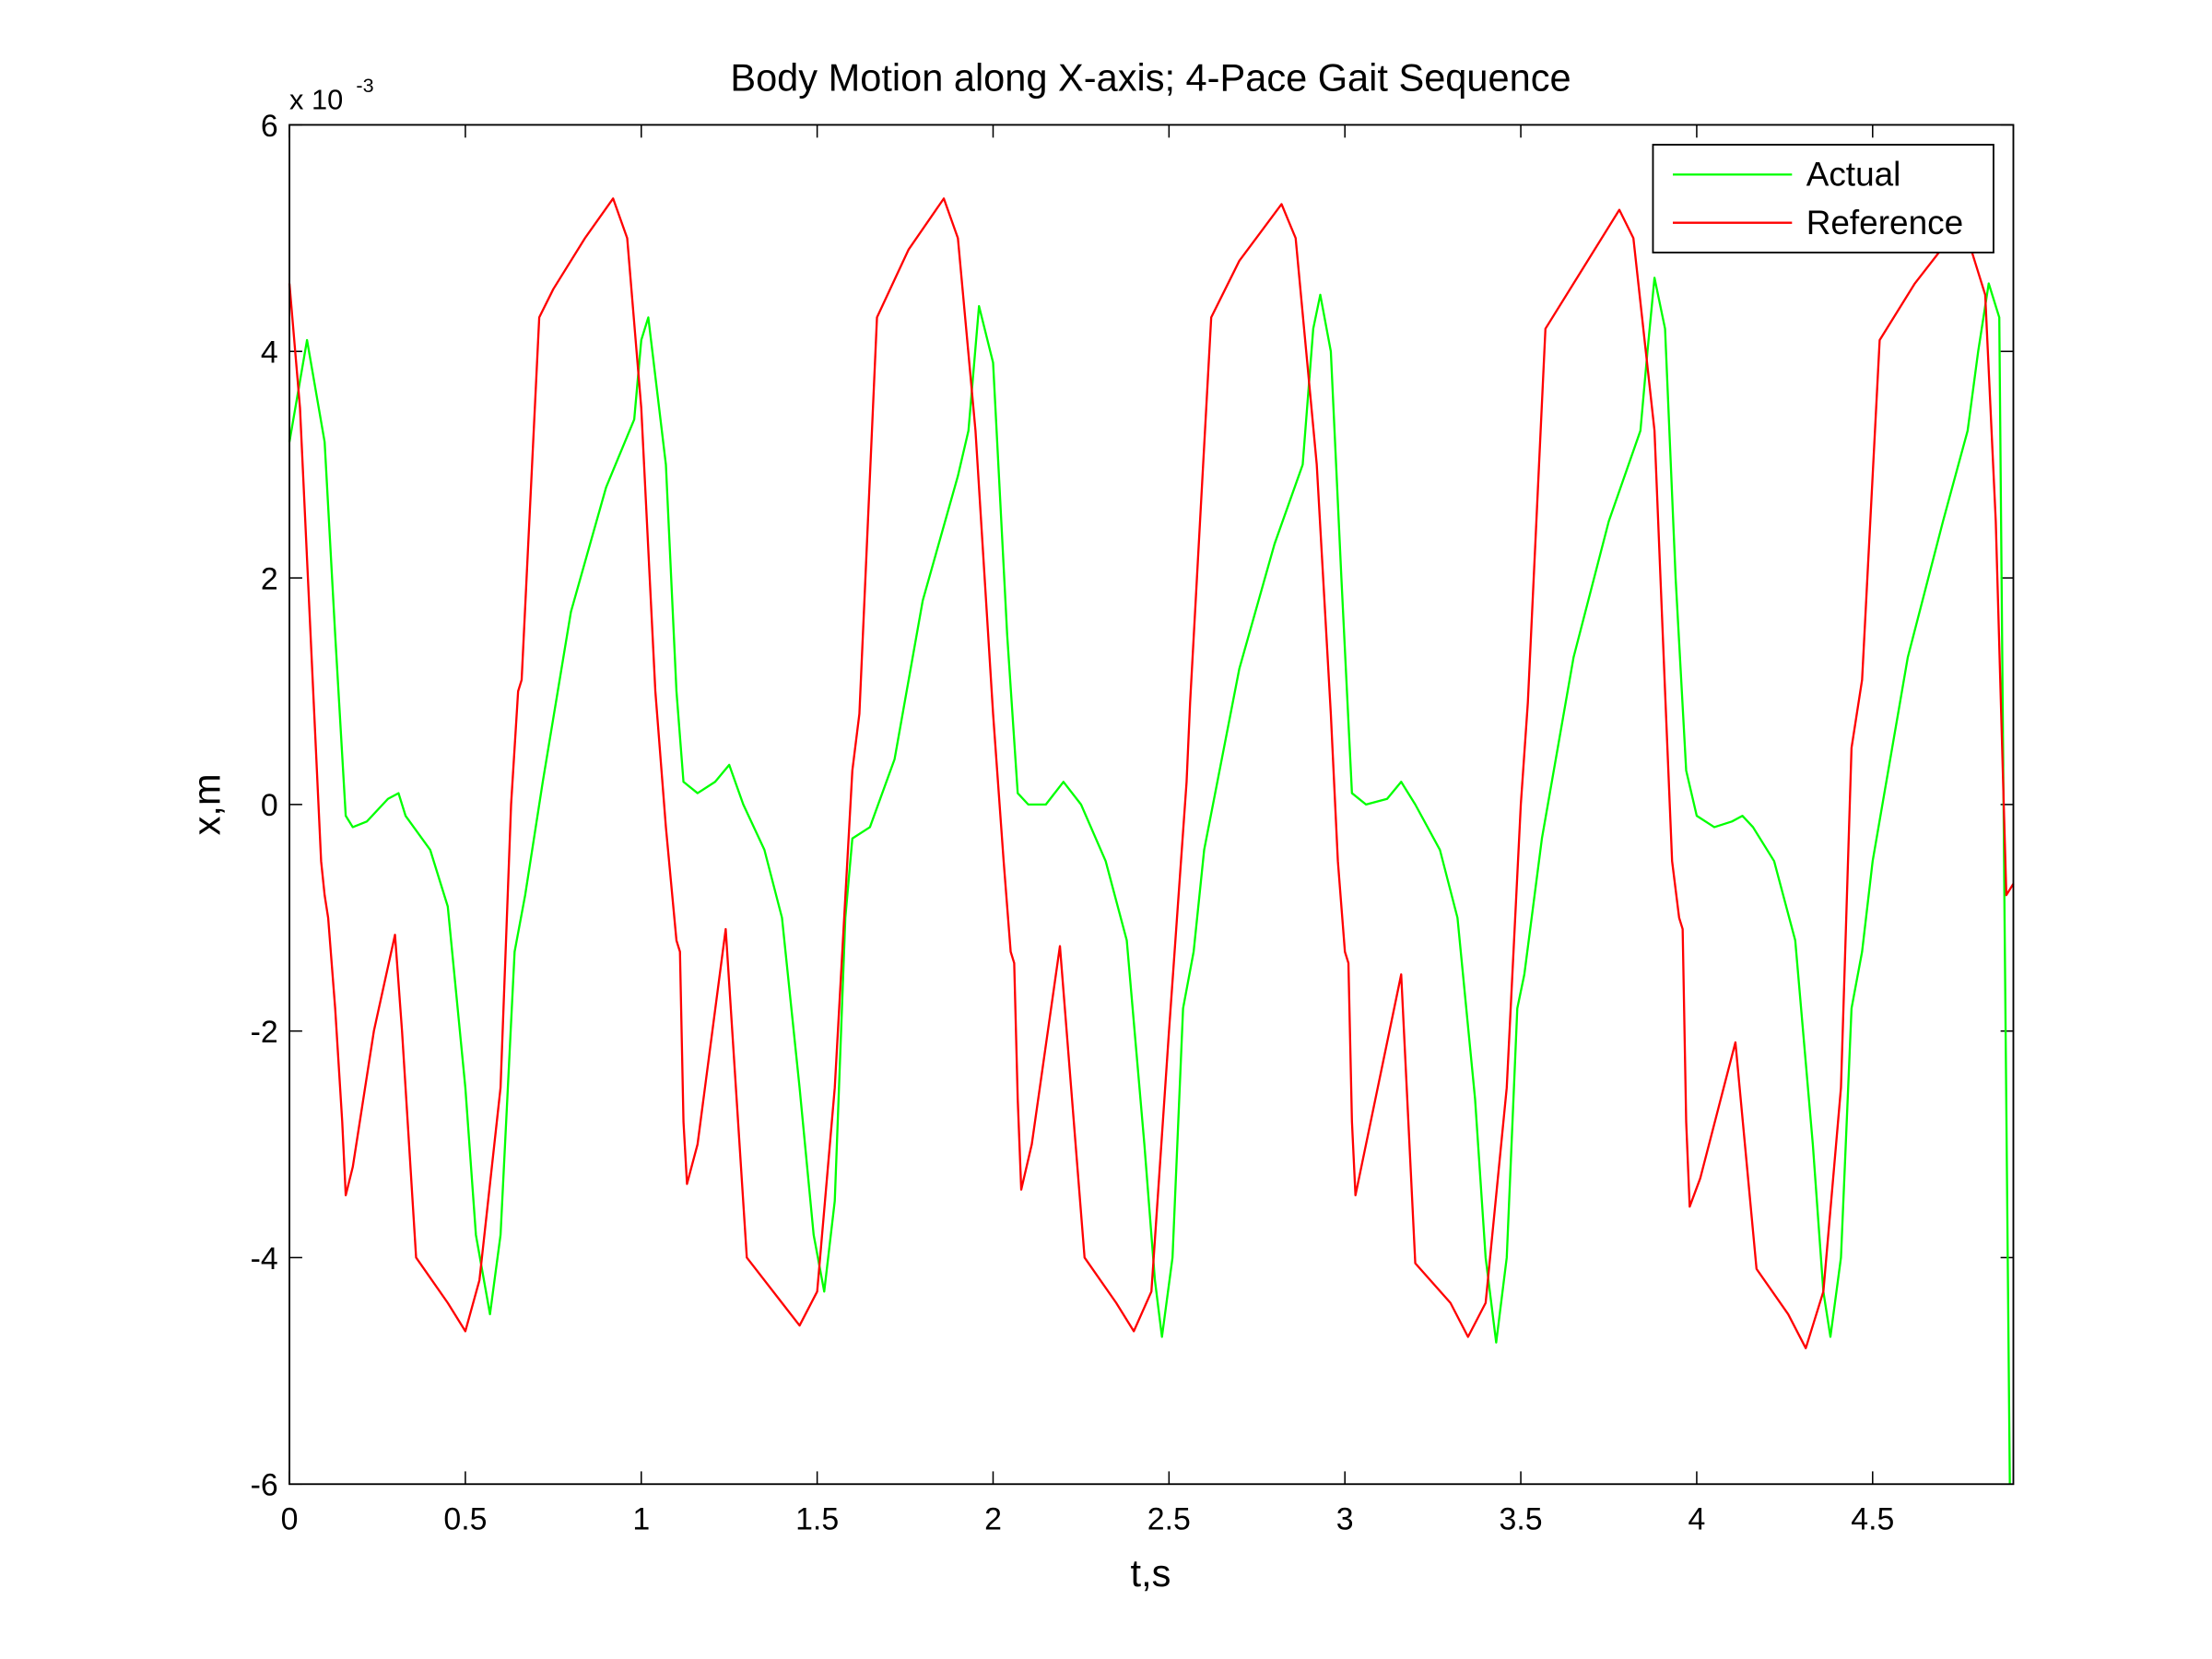 Image resolution: width=2212 pixels, height=1659 pixels. Describe the element at coordinates (817, 1519) in the screenshot. I see `x-tick-label: 1.5` at that location.